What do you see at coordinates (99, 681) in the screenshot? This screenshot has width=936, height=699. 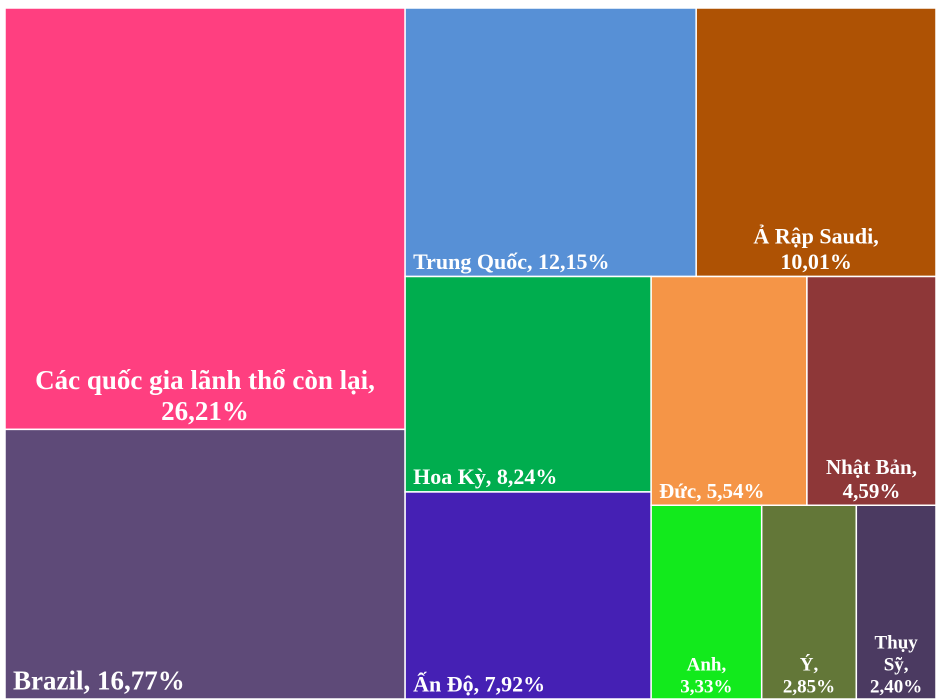 I see `cell-label: Brazil, 16,77%` at bounding box center [99, 681].